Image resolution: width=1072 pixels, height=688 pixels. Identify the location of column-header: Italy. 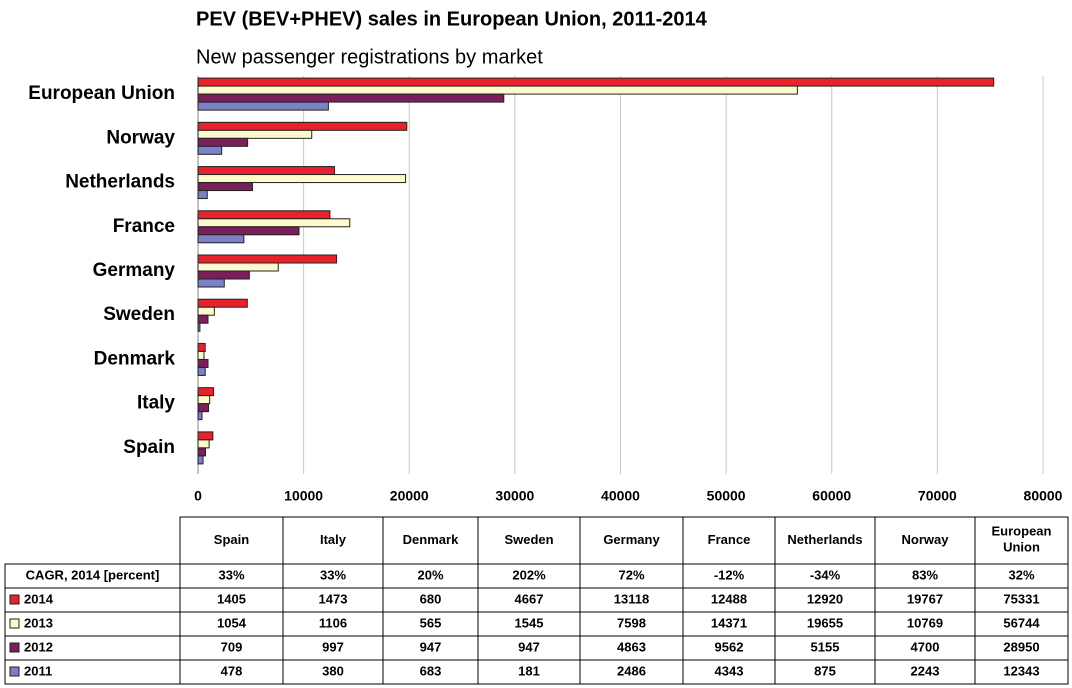
(333, 539).